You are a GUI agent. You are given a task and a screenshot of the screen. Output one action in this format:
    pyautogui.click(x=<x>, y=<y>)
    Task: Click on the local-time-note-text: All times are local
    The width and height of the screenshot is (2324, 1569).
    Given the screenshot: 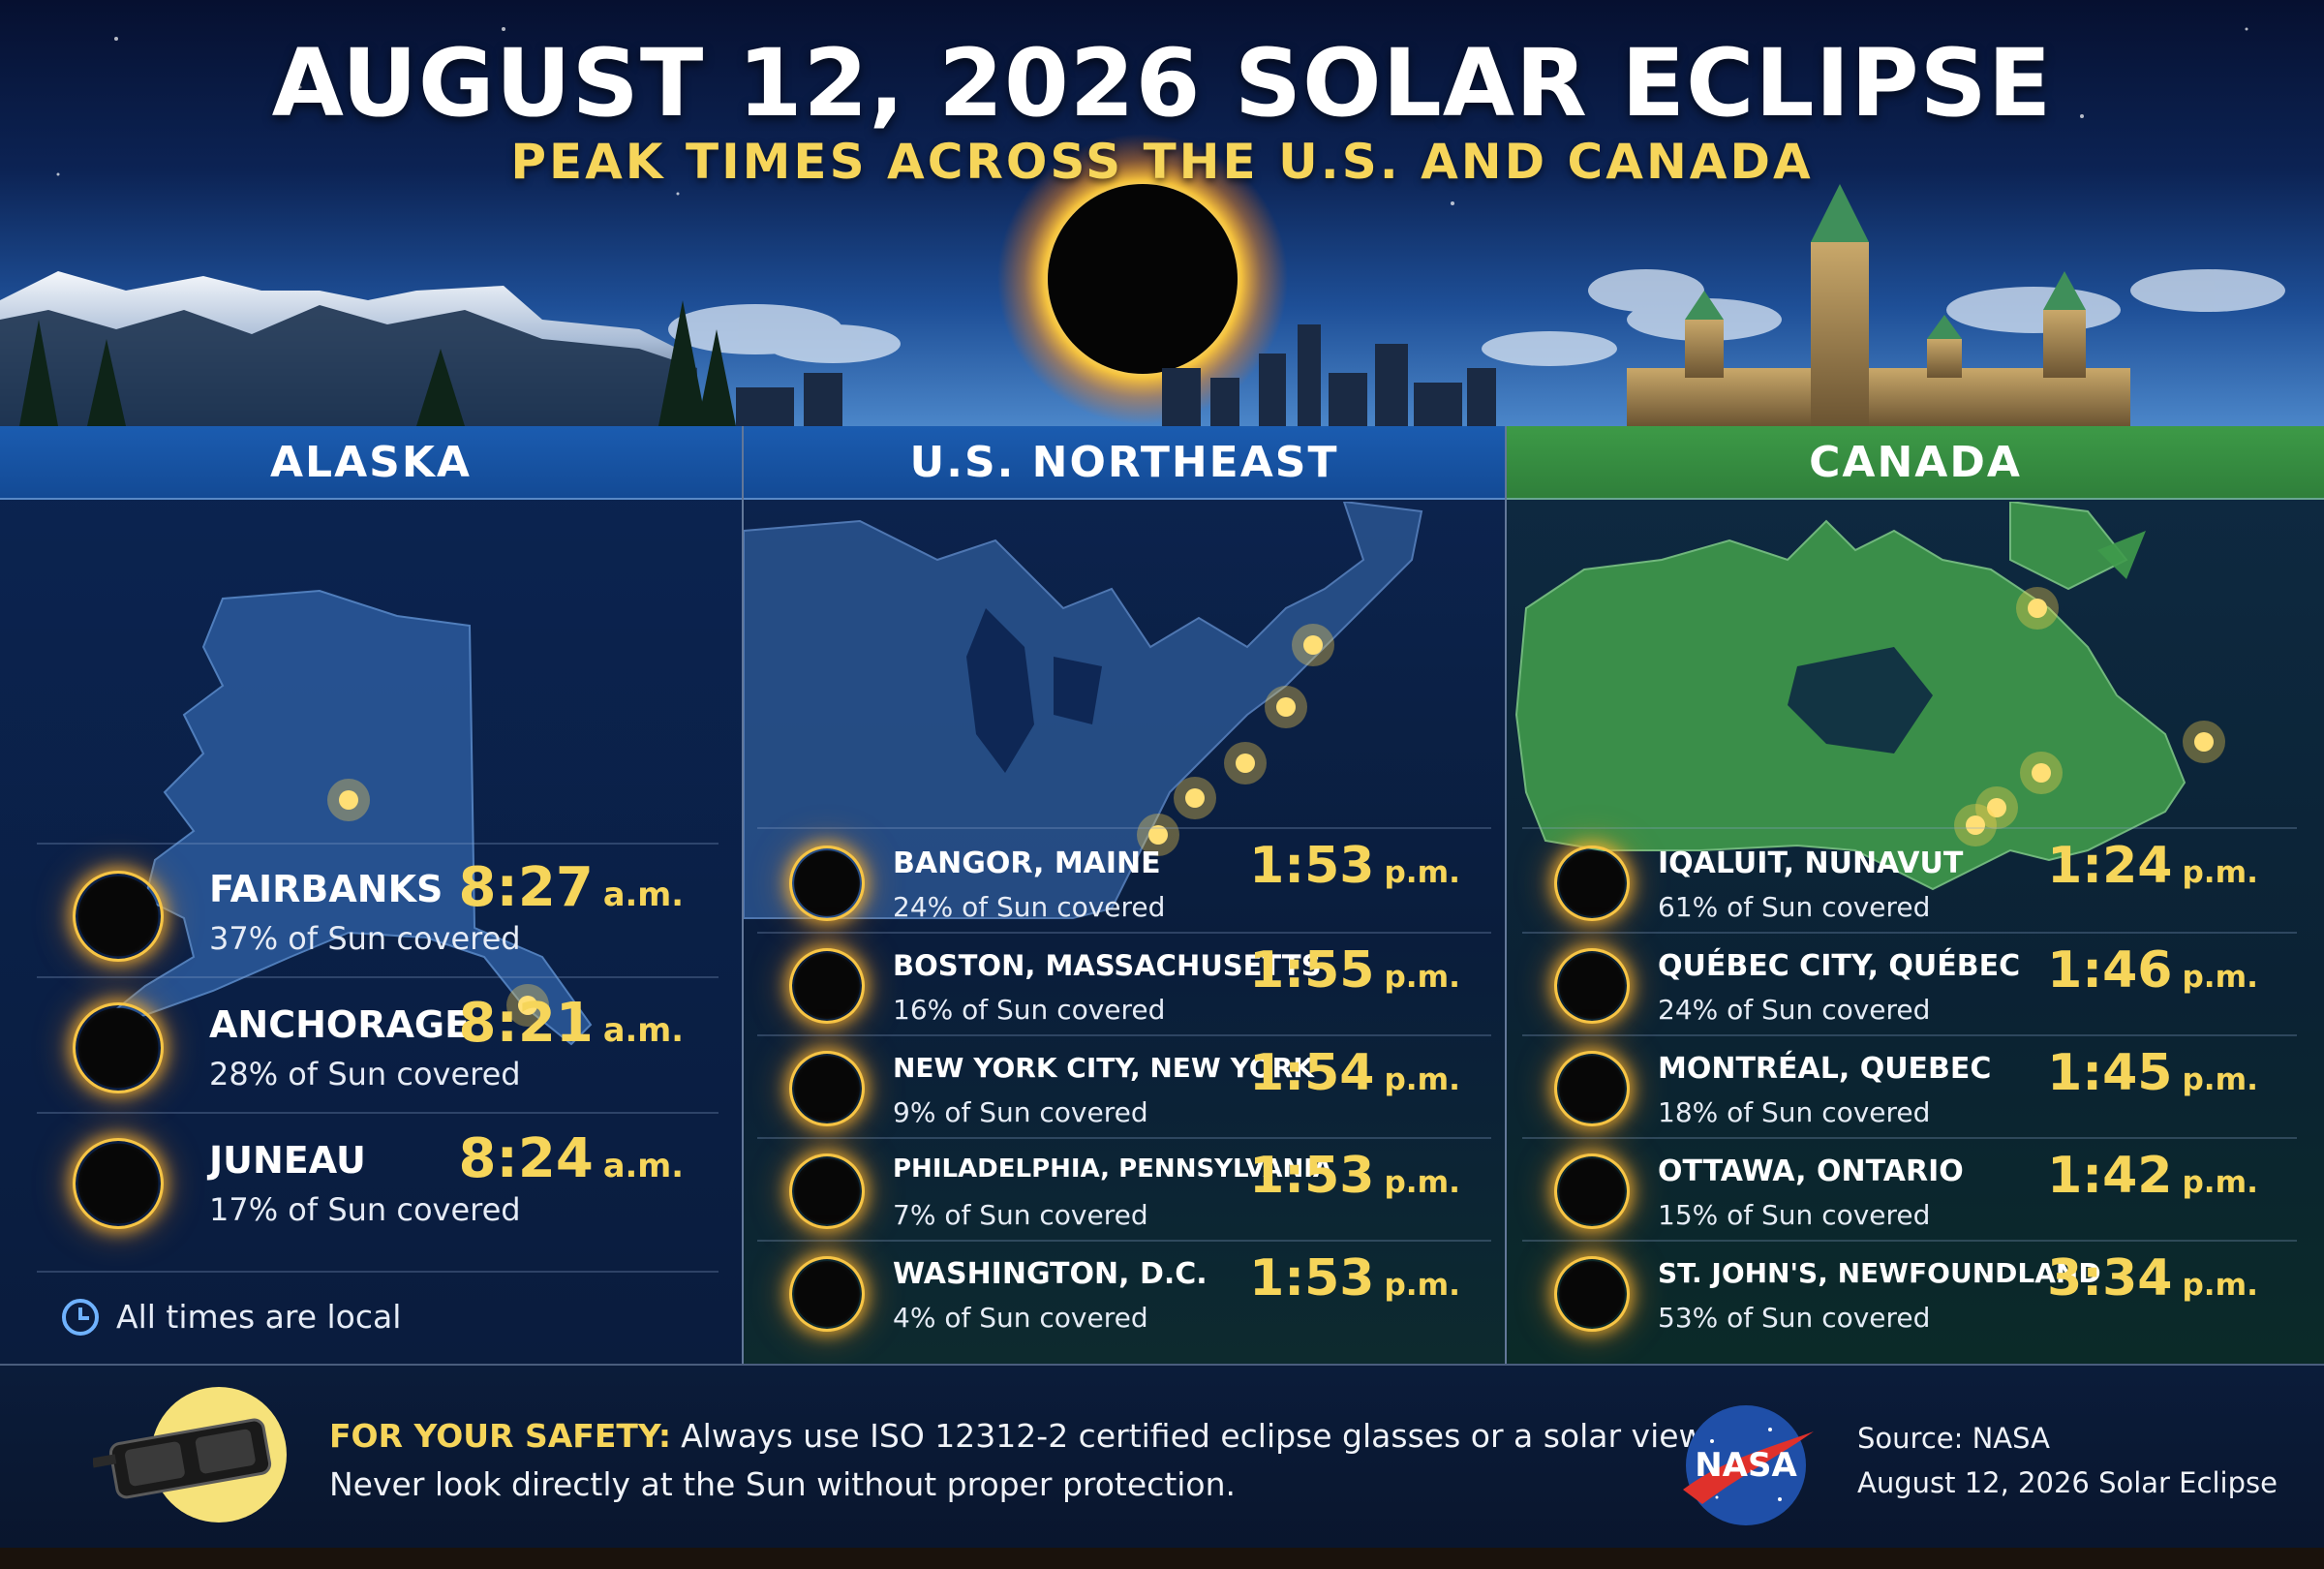 What is the action you would take?
    pyautogui.click(x=259, y=1317)
    